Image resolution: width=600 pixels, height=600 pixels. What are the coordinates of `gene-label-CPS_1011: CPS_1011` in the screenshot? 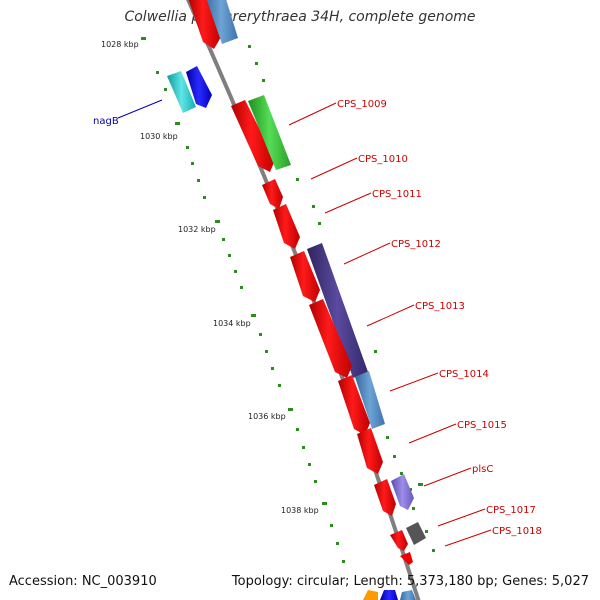 It's located at (397, 194).